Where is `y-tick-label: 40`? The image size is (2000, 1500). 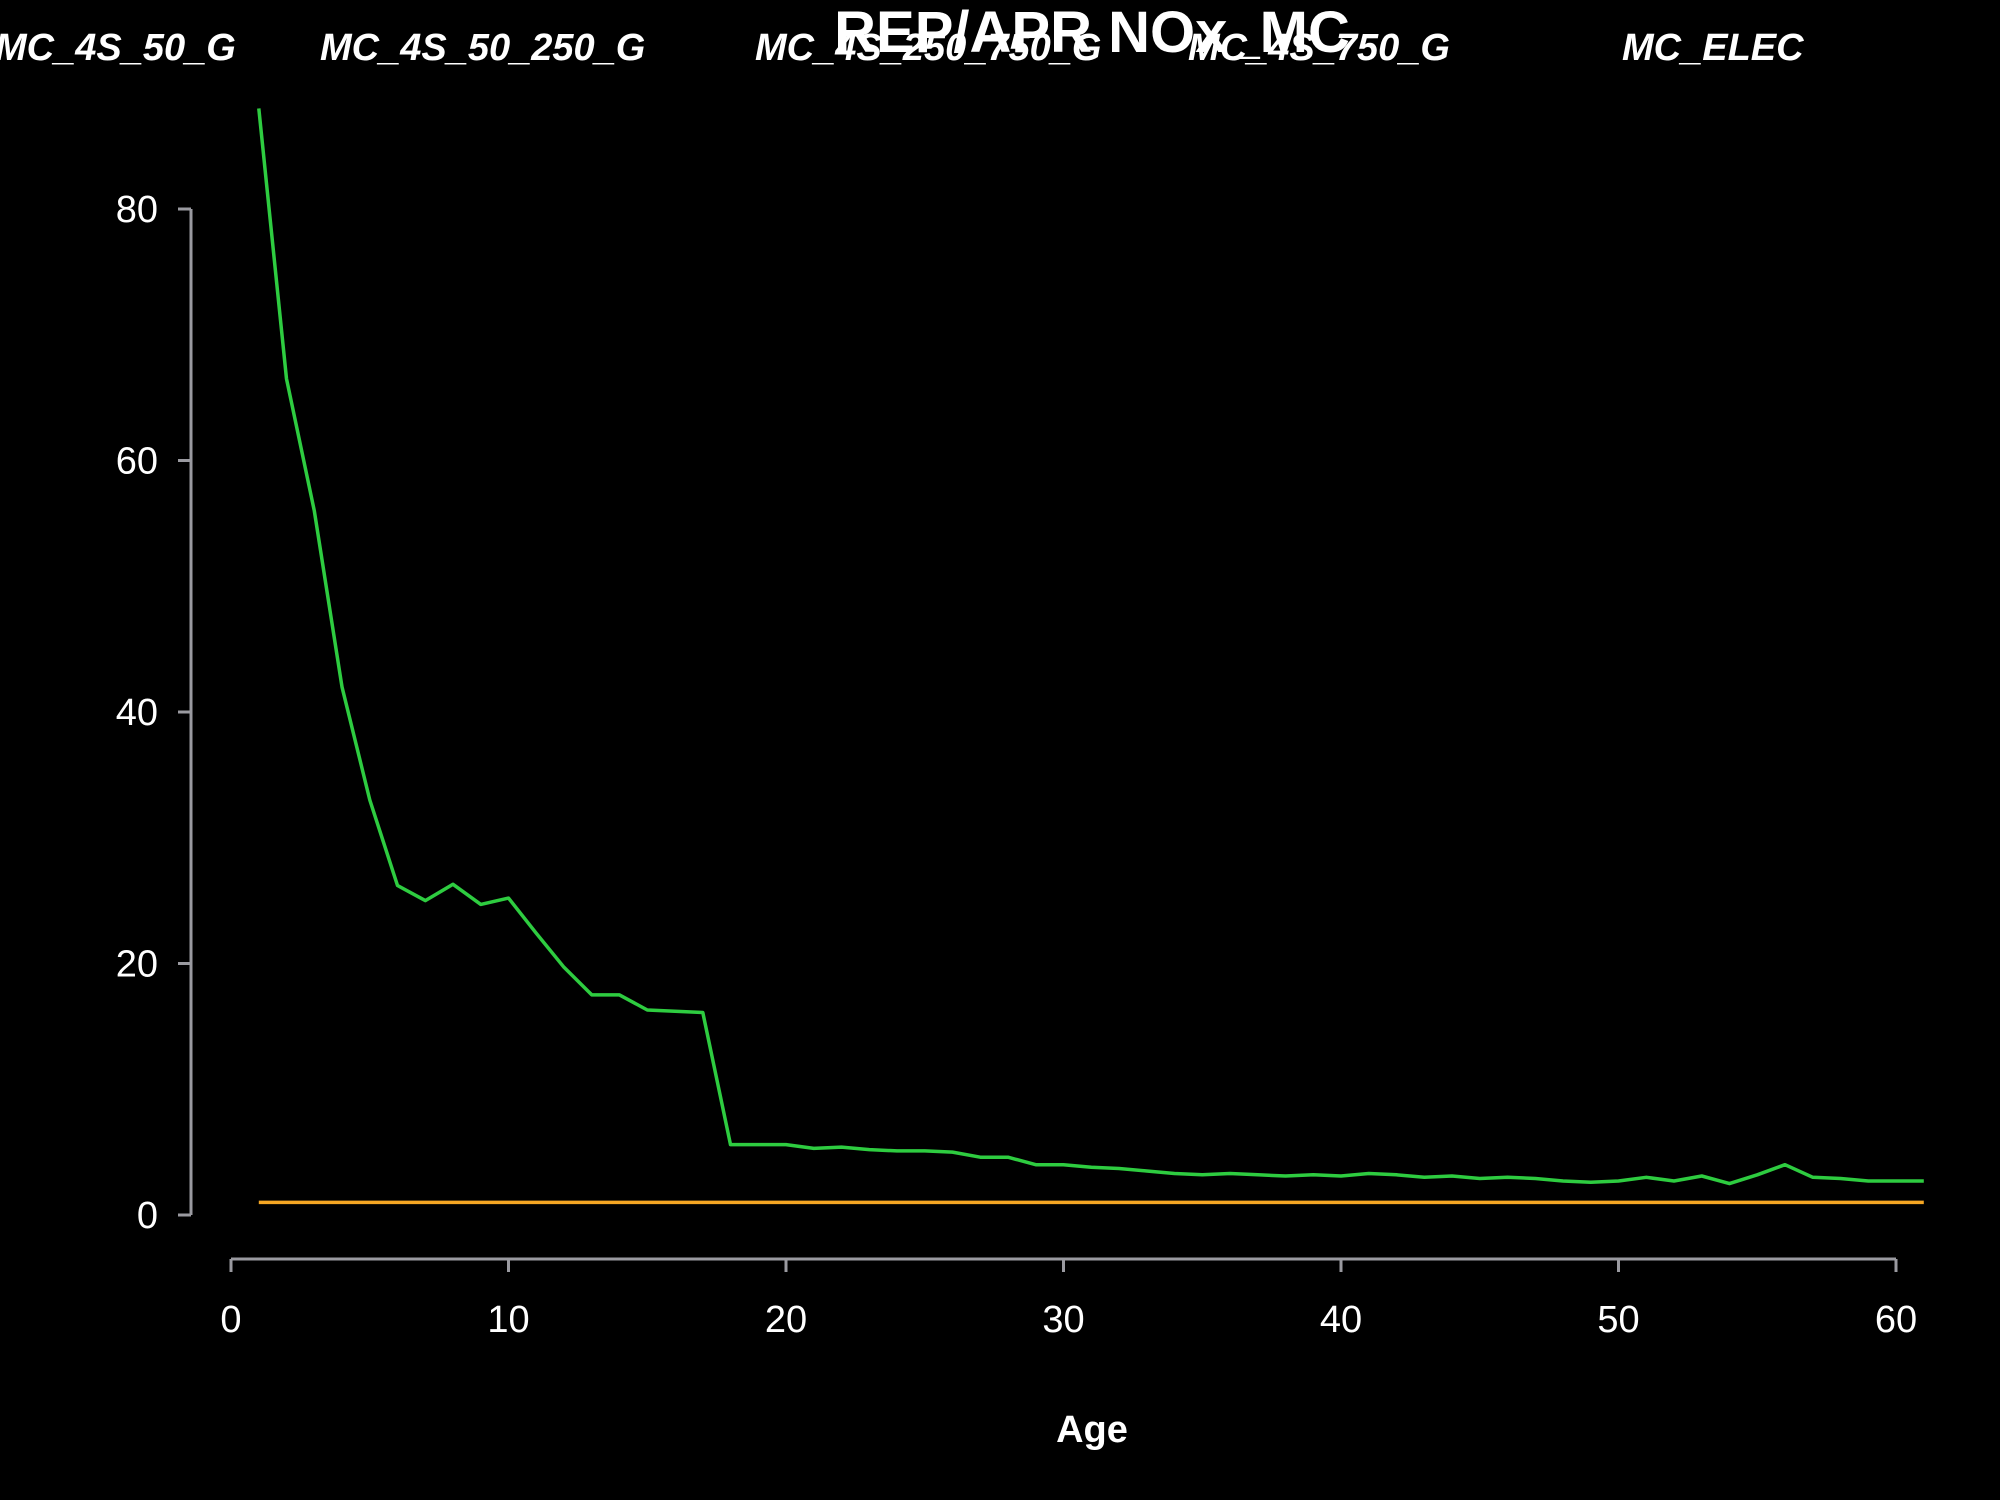 y-tick-label: 40 is located at coordinates (137, 713).